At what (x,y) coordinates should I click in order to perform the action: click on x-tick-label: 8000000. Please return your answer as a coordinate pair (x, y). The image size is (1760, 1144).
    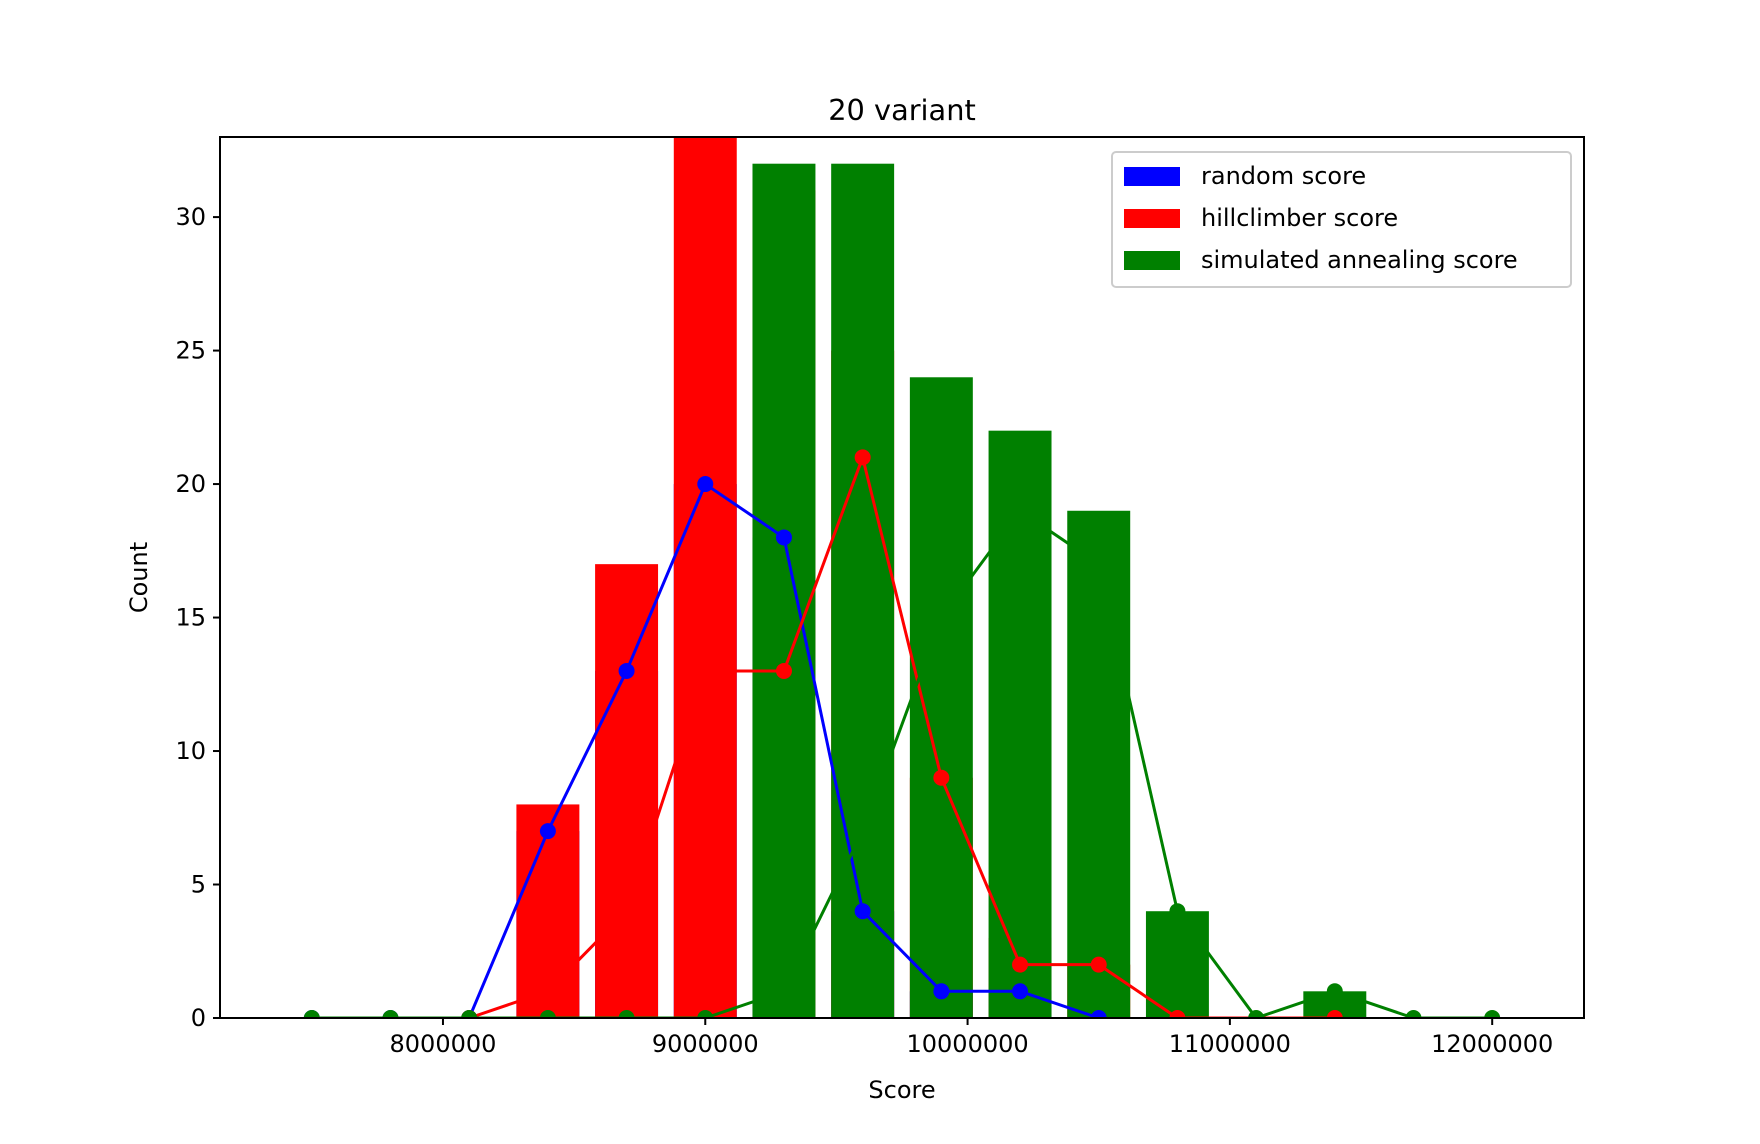
    Looking at the image, I should click on (443, 1044).